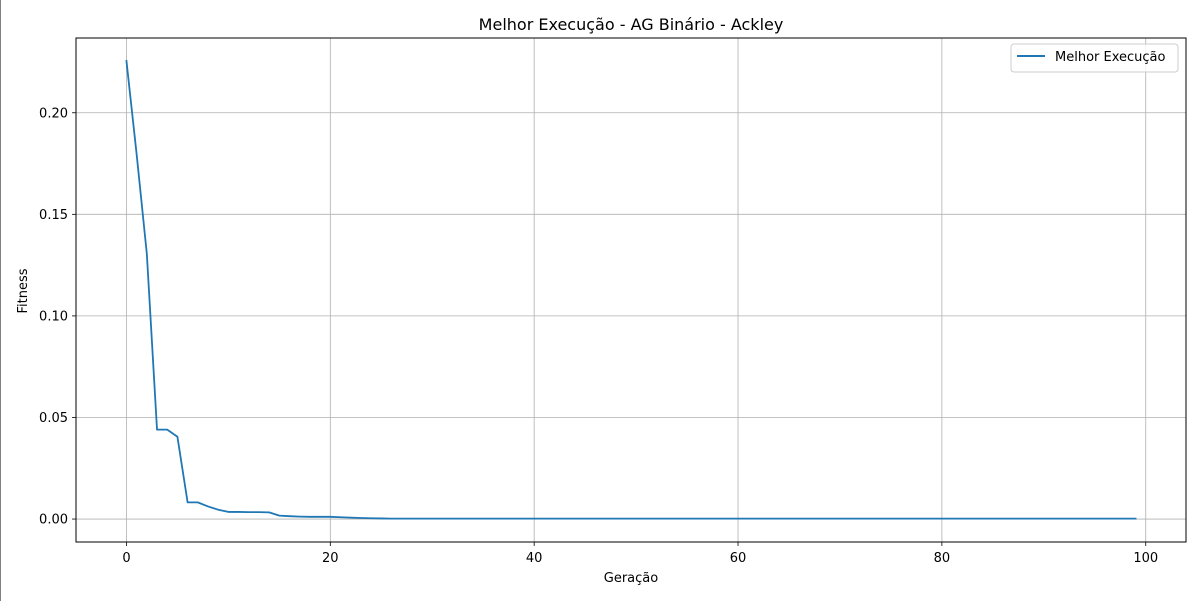 This screenshot has height=606, width=1200. What do you see at coordinates (738, 558) in the screenshot?
I see `x-tick-label: 60` at bounding box center [738, 558].